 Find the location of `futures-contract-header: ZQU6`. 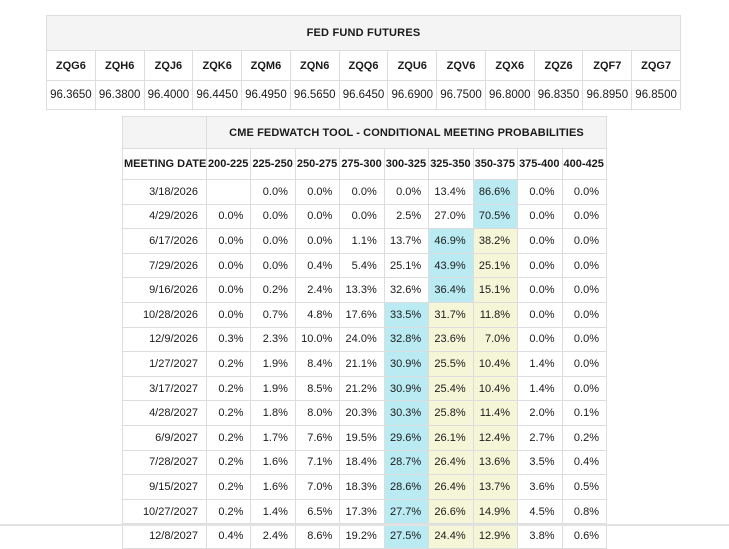

futures-contract-header: ZQU6 is located at coordinates (412, 65).